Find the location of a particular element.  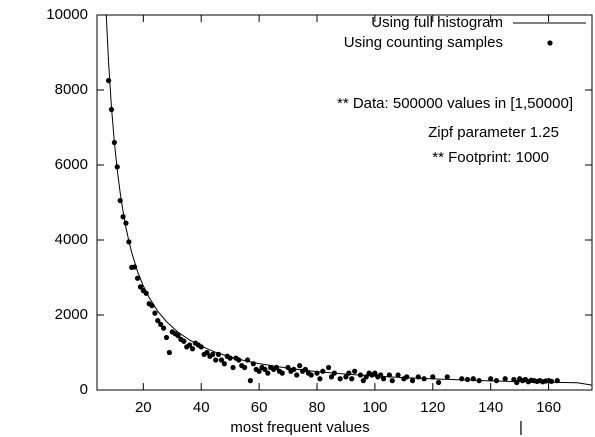

y-tick-label: 10000 is located at coordinates (67, 14).